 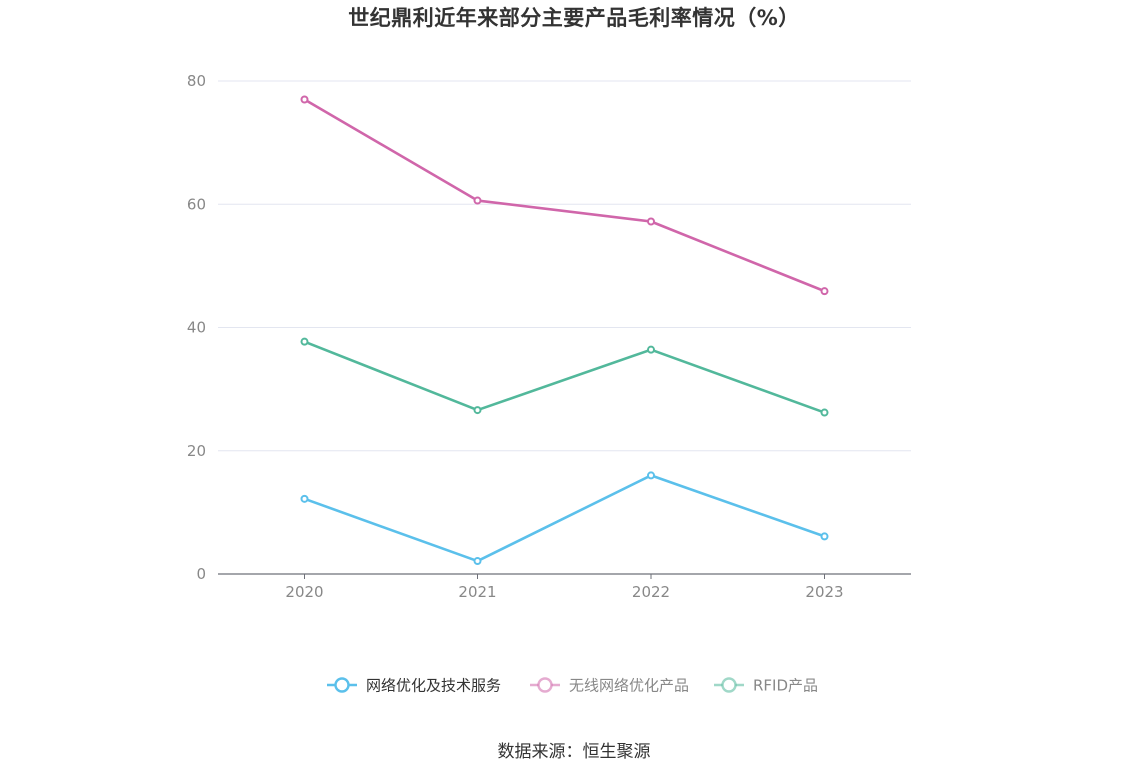 I want to click on legend: 网络优化及技术服务 无线网络优化产品 RFID产品, so click(x=572, y=686).